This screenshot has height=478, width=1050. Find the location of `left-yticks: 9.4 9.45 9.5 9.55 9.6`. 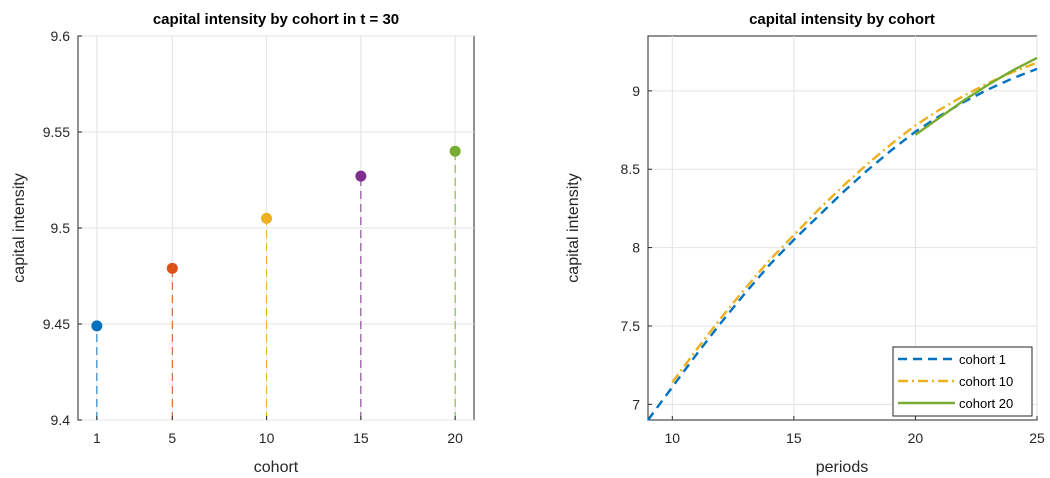

left-yticks: 9.4 9.45 9.5 9.55 9.6 is located at coordinates (62, 228).